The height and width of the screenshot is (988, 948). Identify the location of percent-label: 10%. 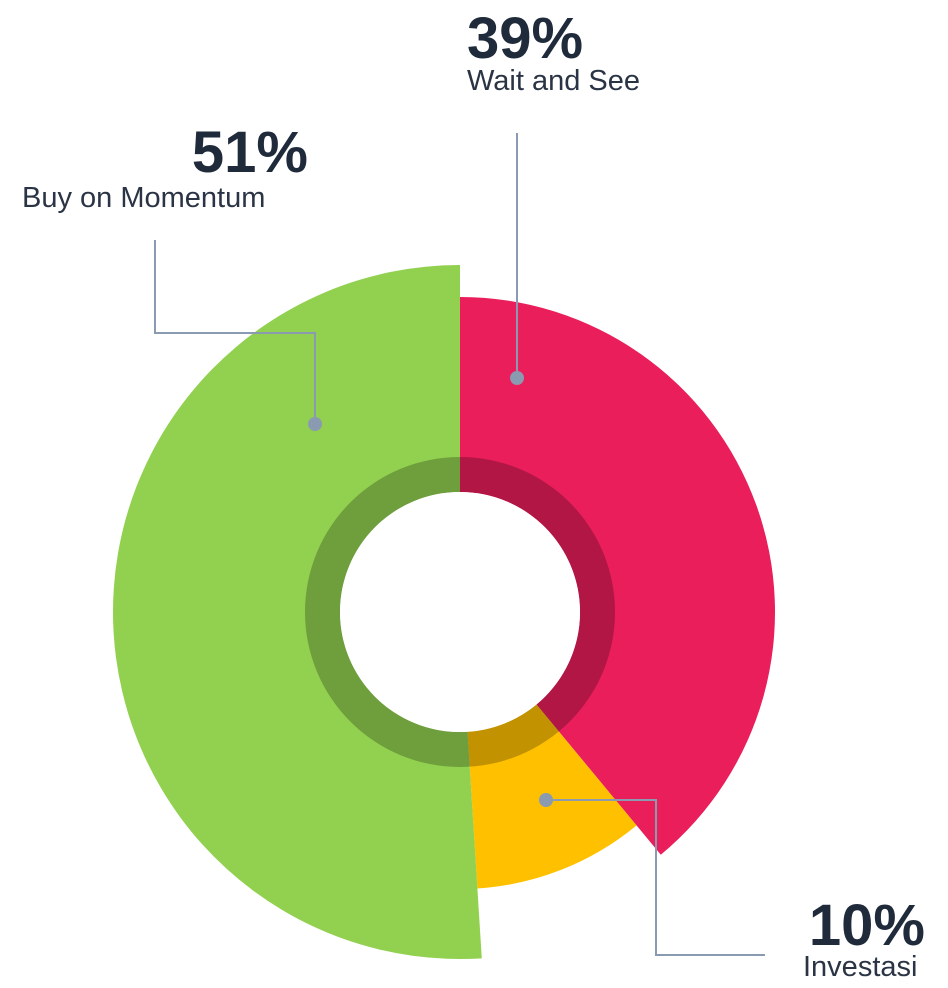
(867, 925).